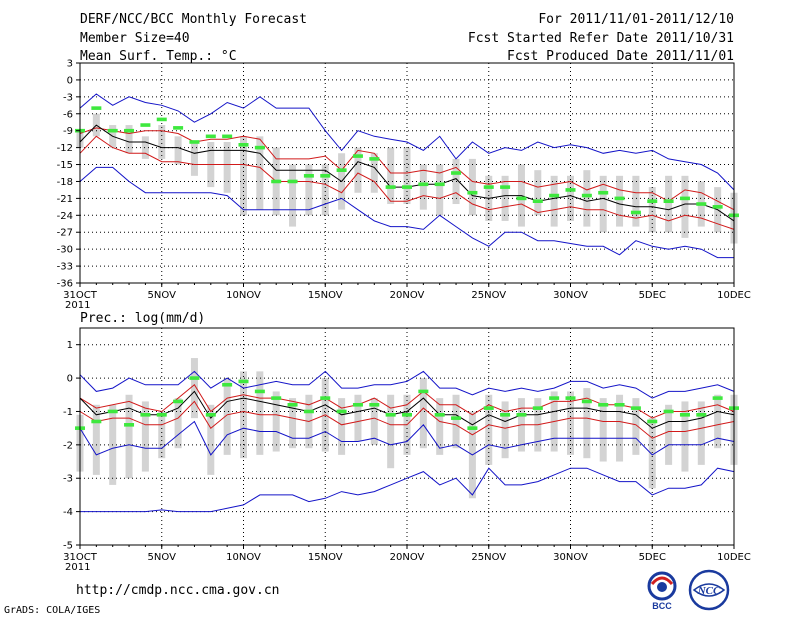  I want to click on y-tick-label: -36, so click(65, 284).